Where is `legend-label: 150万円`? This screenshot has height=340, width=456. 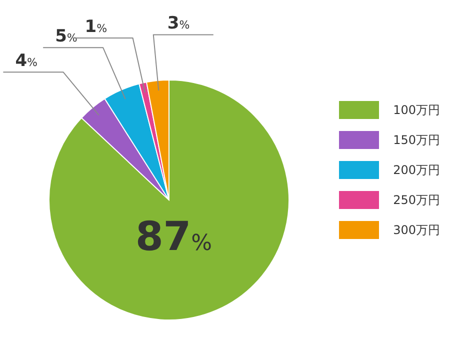 legend-label: 150万円 is located at coordinates (416, 140).